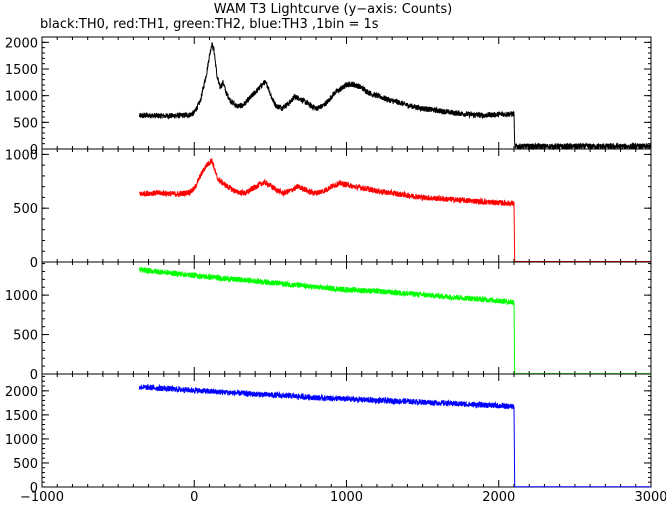  I want to click on x-tick-label: 2000, so click(498, 497).